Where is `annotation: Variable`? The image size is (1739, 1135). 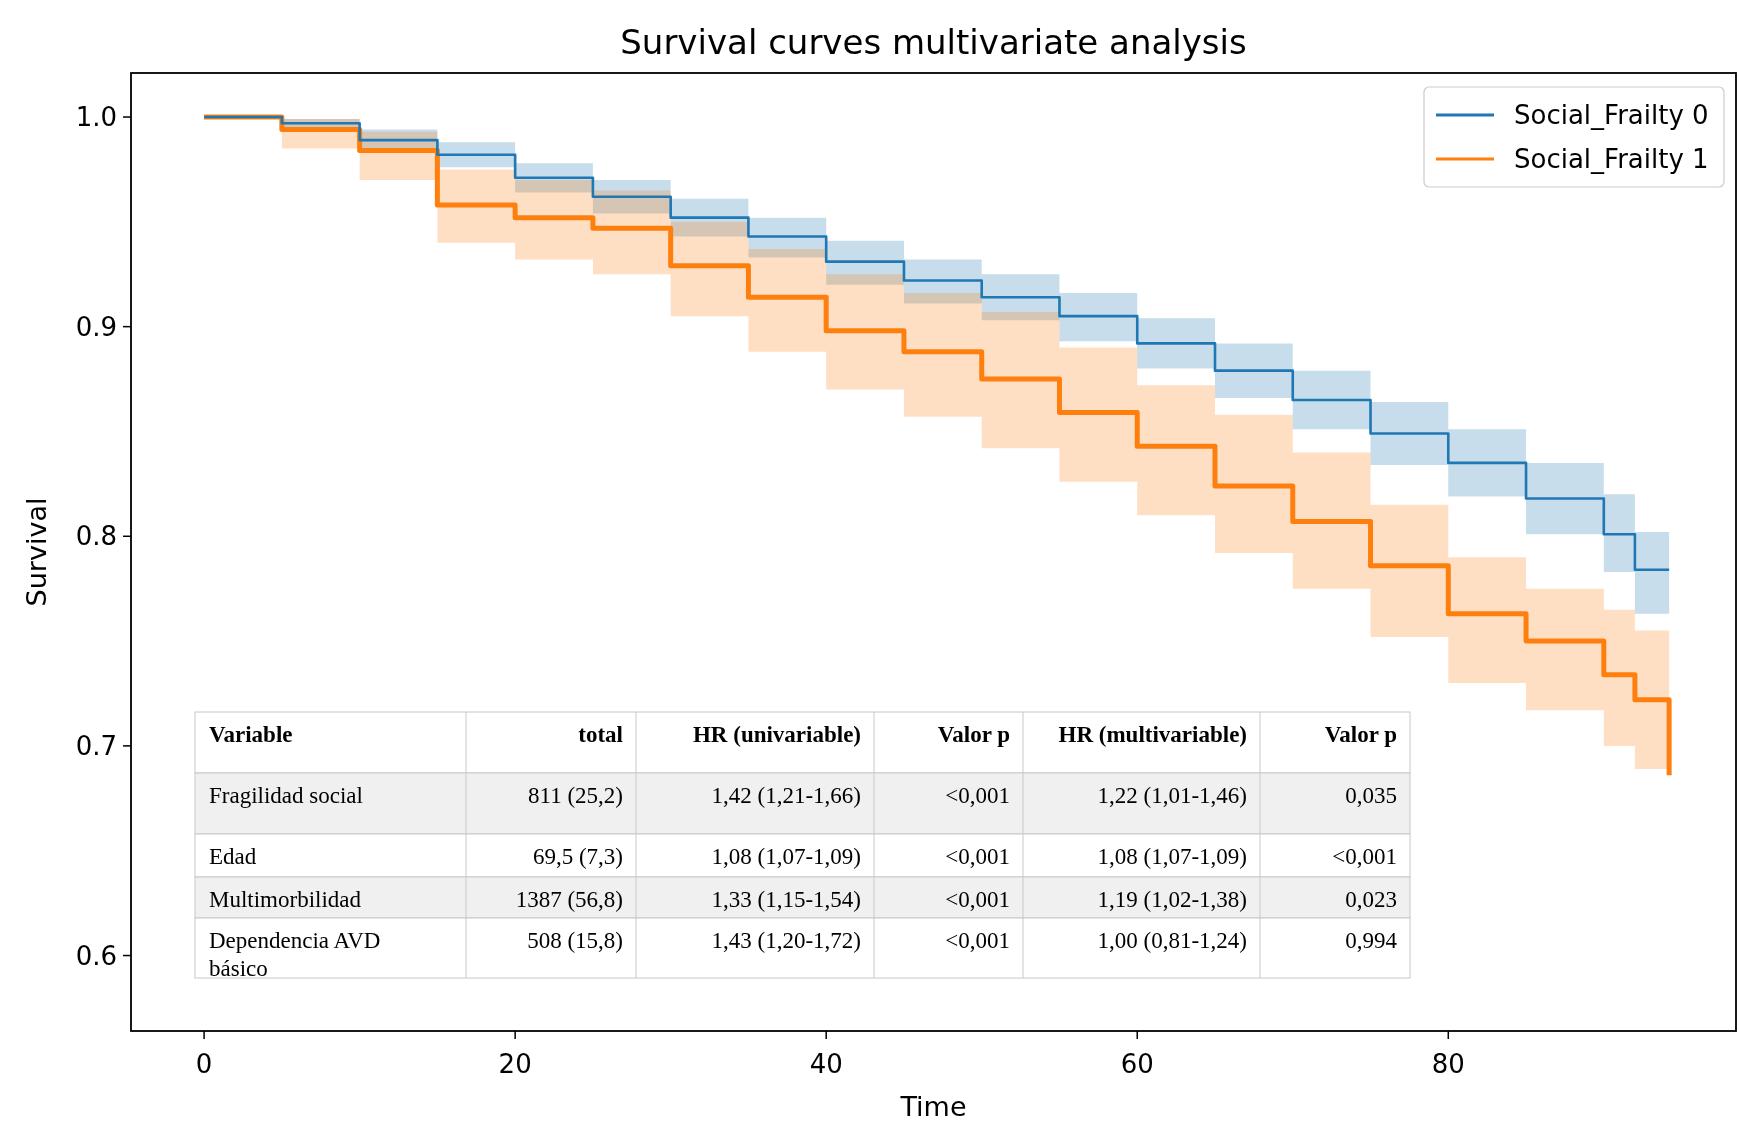
annotation: Variable is located at coordinates (251, 734).